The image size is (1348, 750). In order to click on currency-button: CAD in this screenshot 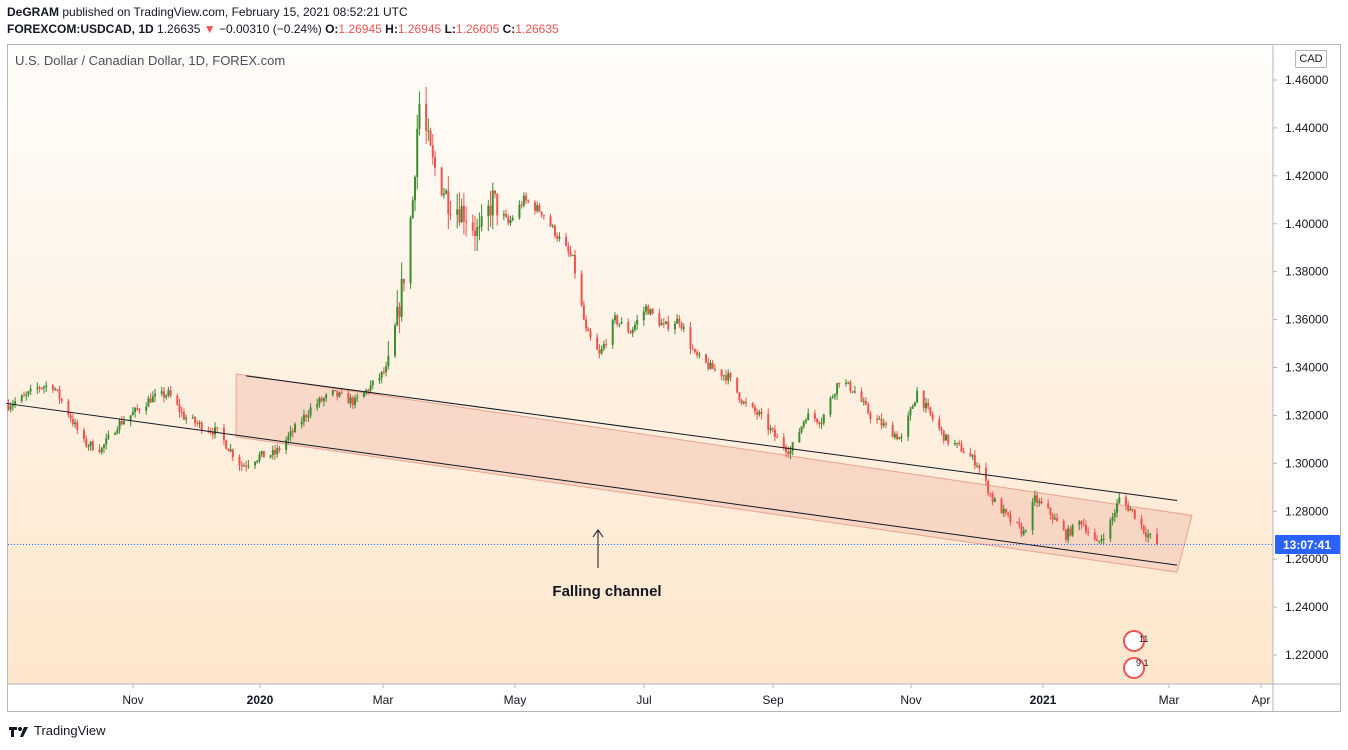, I will do `click(1311, 59)`.